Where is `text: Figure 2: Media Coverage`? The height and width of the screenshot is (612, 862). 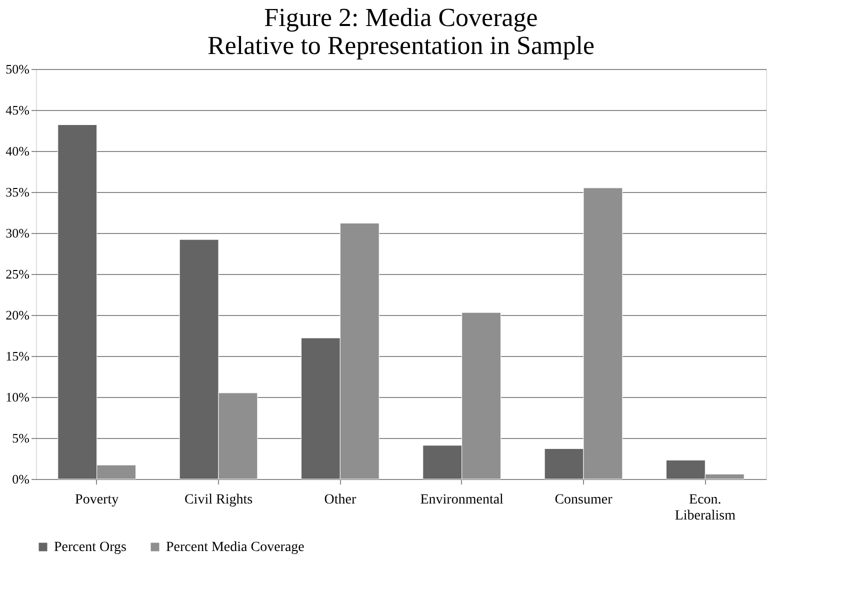
text: Figure 2: Media Coverage is located at coordinates (401, 17).